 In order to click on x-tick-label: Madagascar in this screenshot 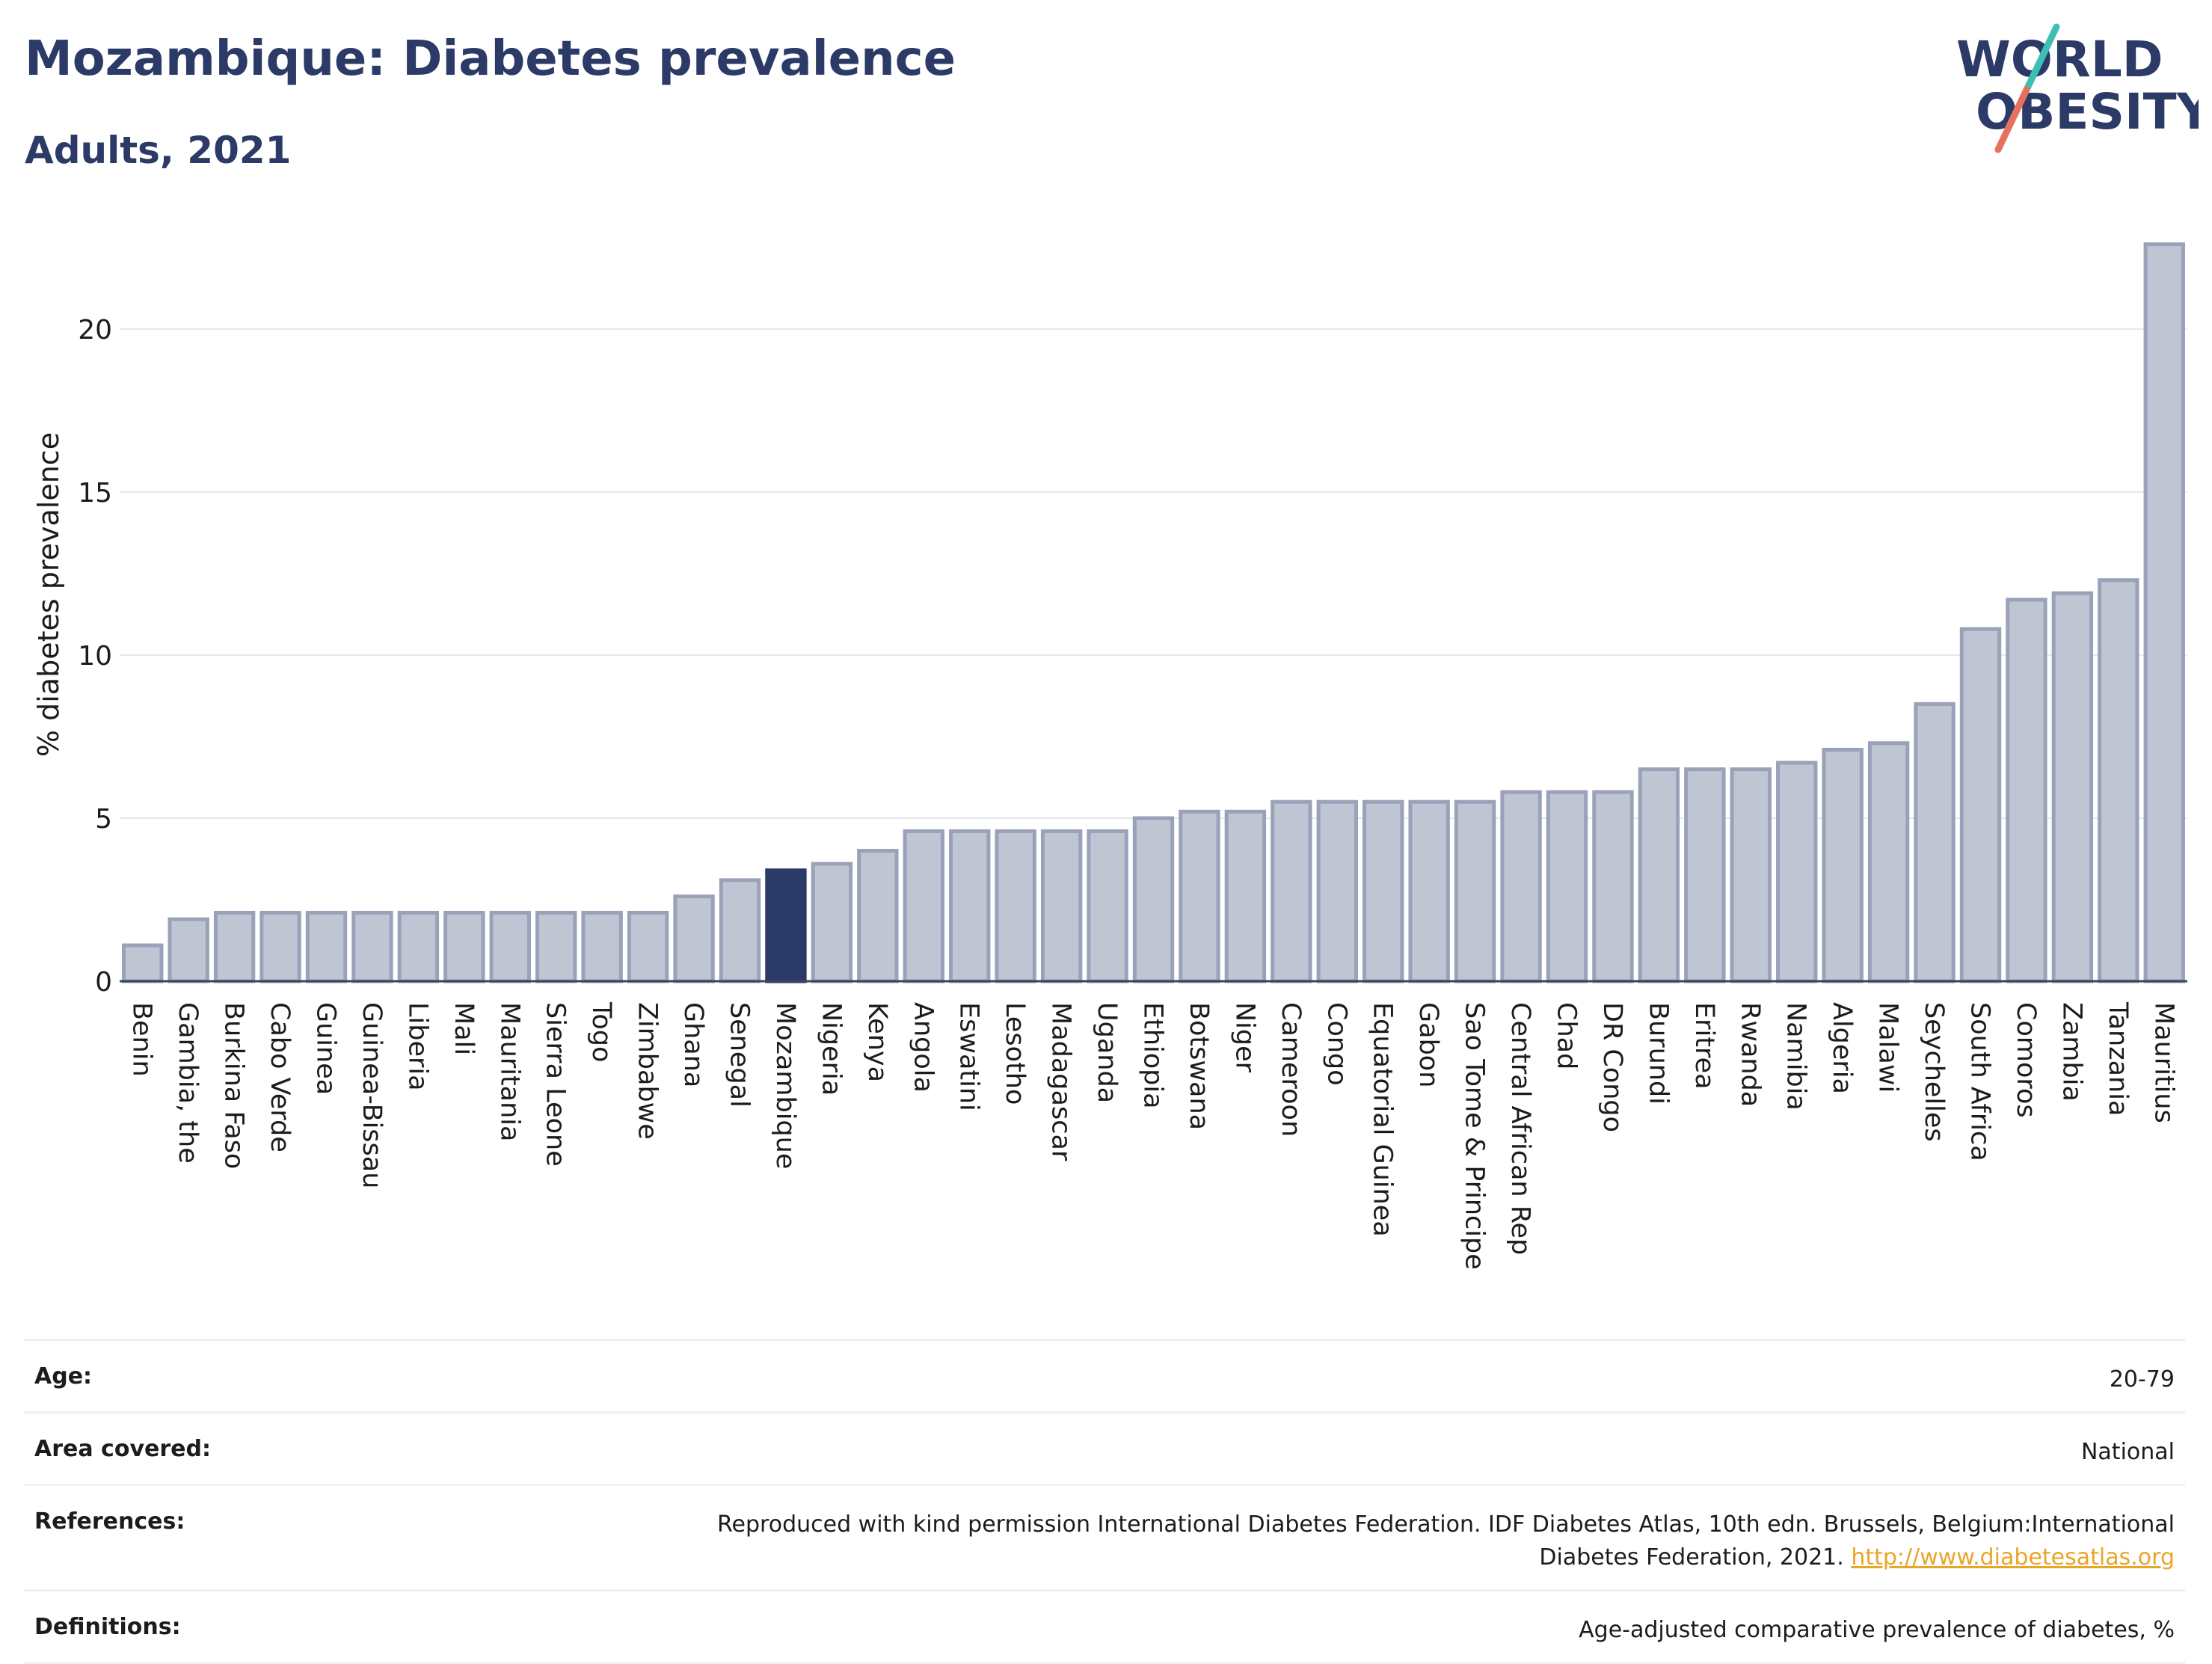, I will do `click(1061, 1081)`.